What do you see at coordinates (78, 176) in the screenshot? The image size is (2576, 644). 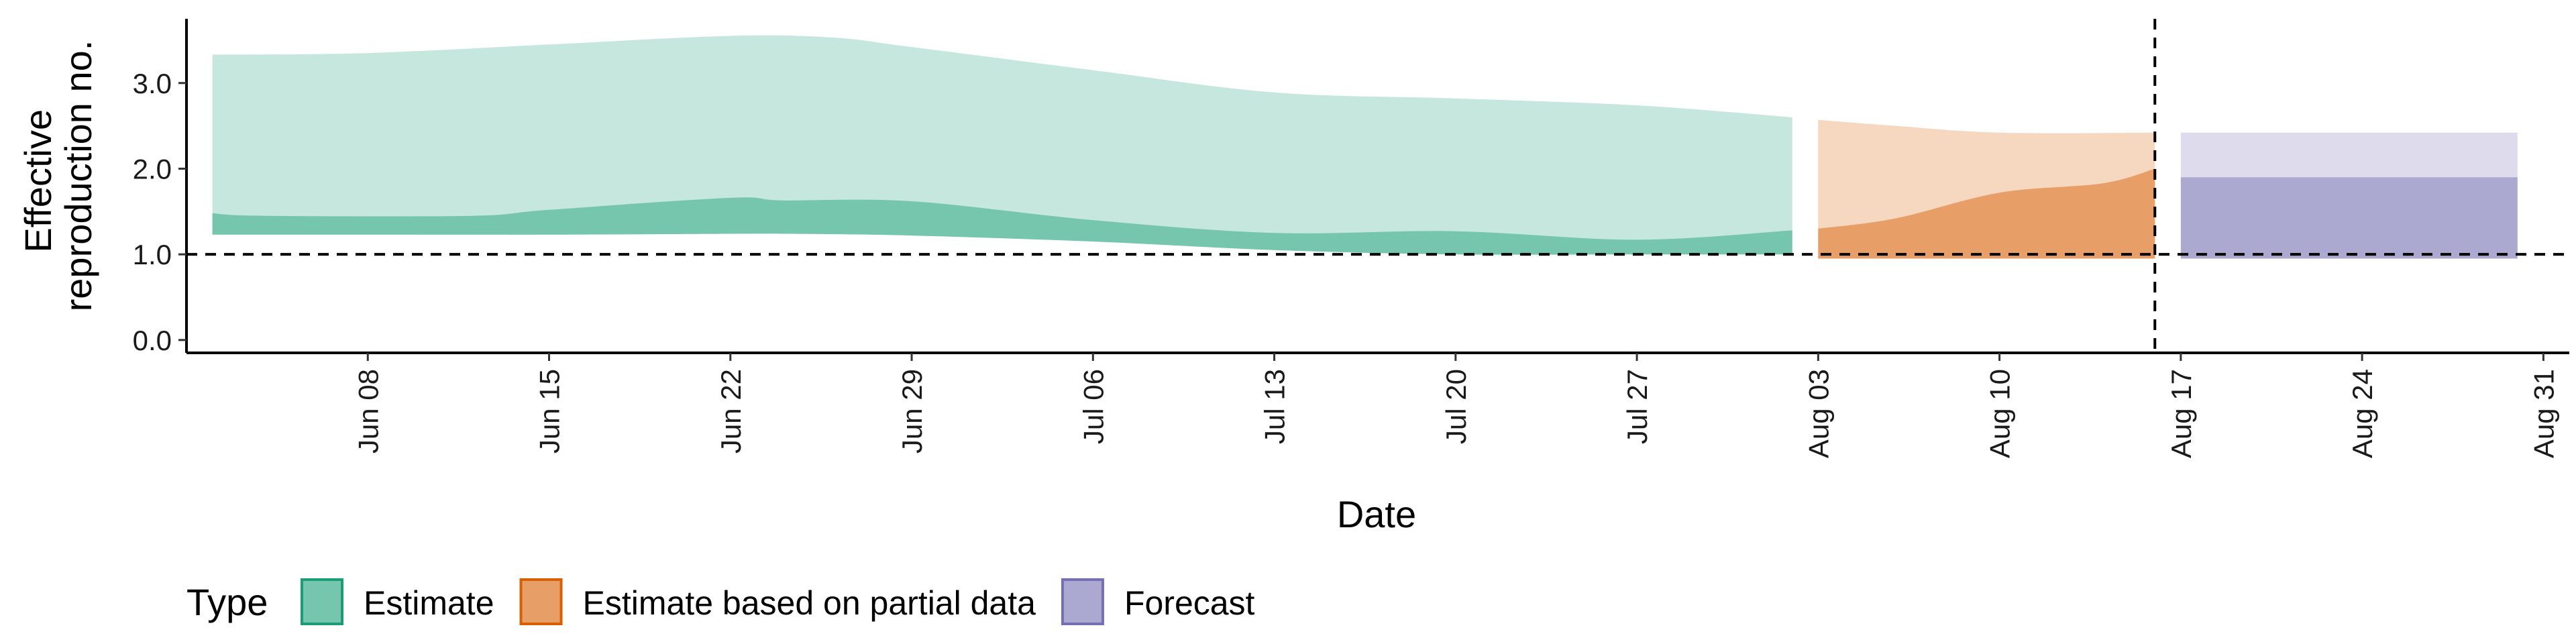 I see `y-axis-title-line-2: reproduction no.` at bounding box center [78, 176].